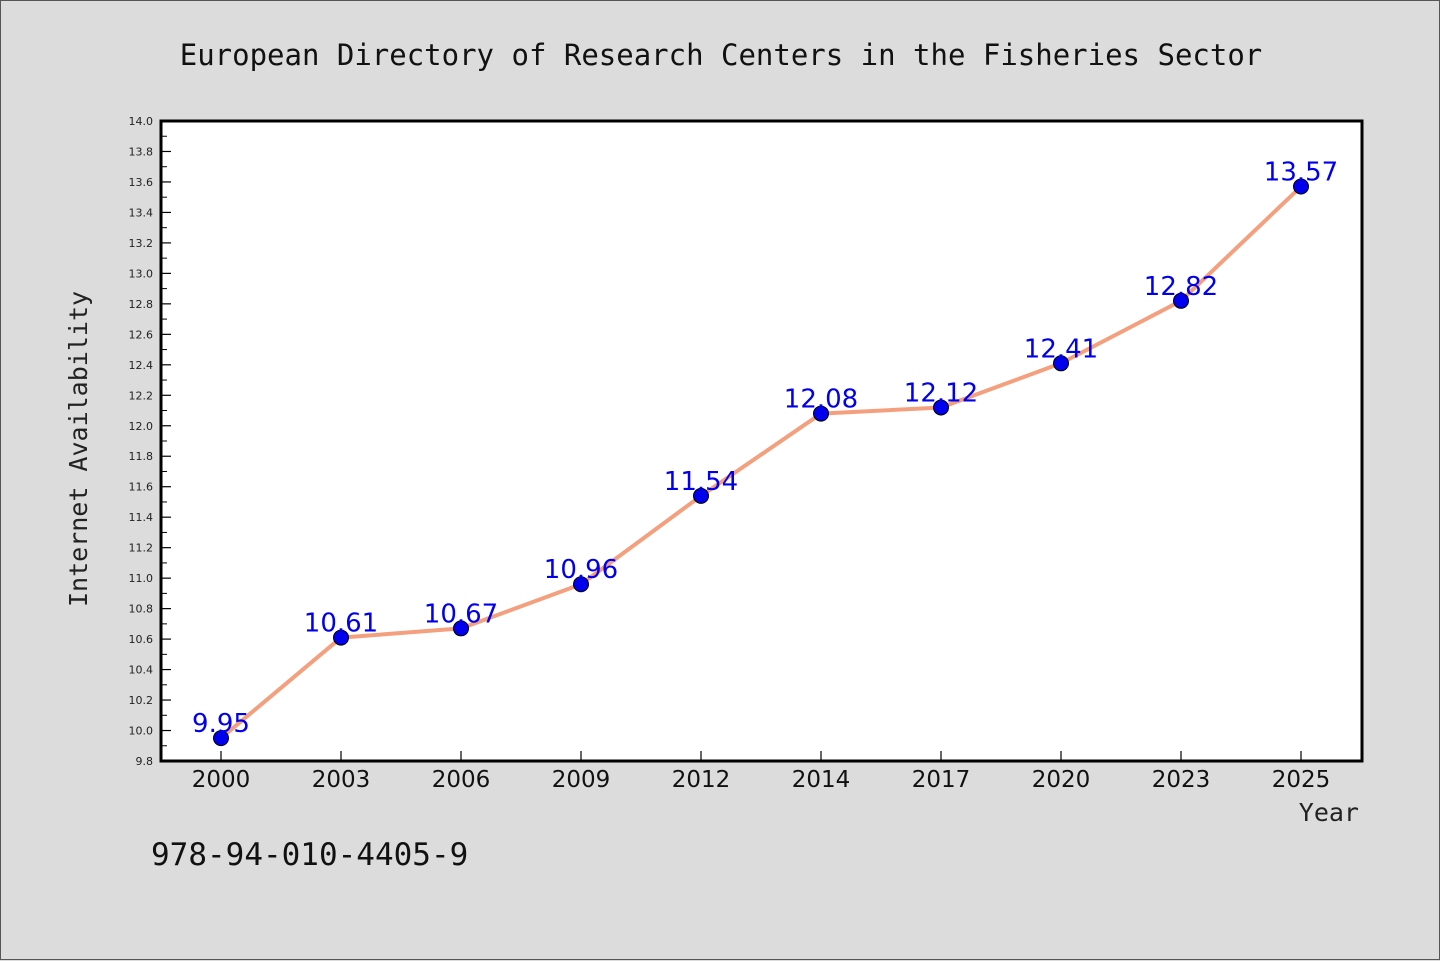 The image size is (1440, 961). I want to click on x-tick-label: 2012, so click(701, 780).